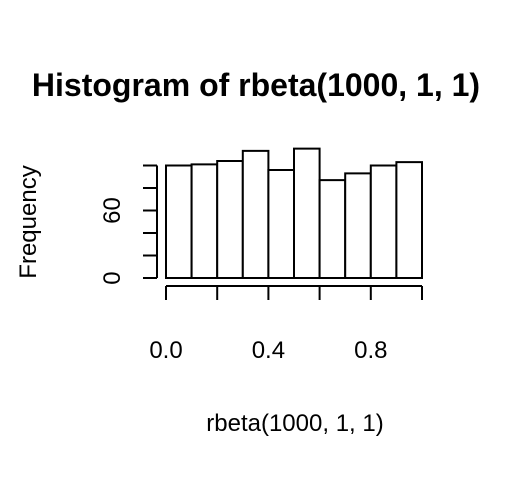 Image resolution: width=513 pixels, height=480 pixels. What do you see at coordinates (370, 350) in the screenshot?
I see `x-tick-label: 0.8` at bounding box center [370, 350].